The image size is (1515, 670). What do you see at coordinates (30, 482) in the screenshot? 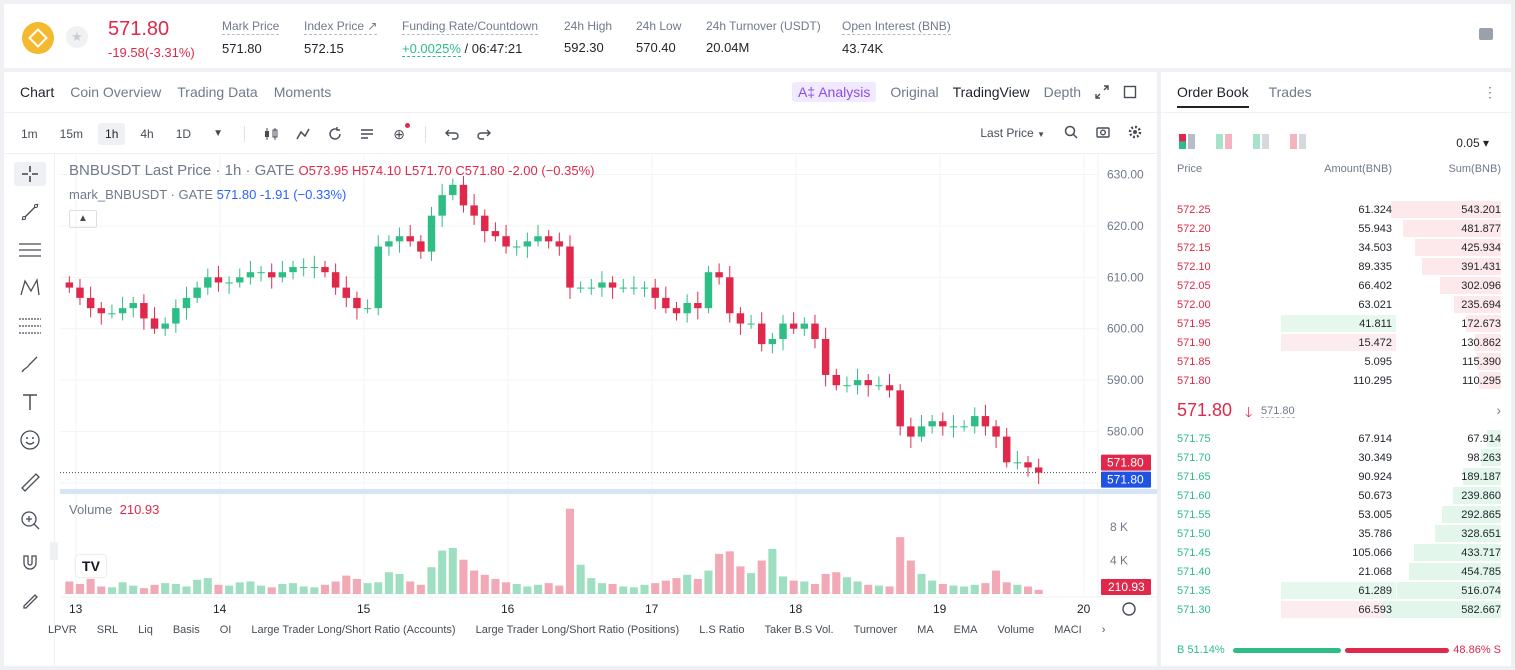
I see `ruler-icon` at bounding box center [30, 482].